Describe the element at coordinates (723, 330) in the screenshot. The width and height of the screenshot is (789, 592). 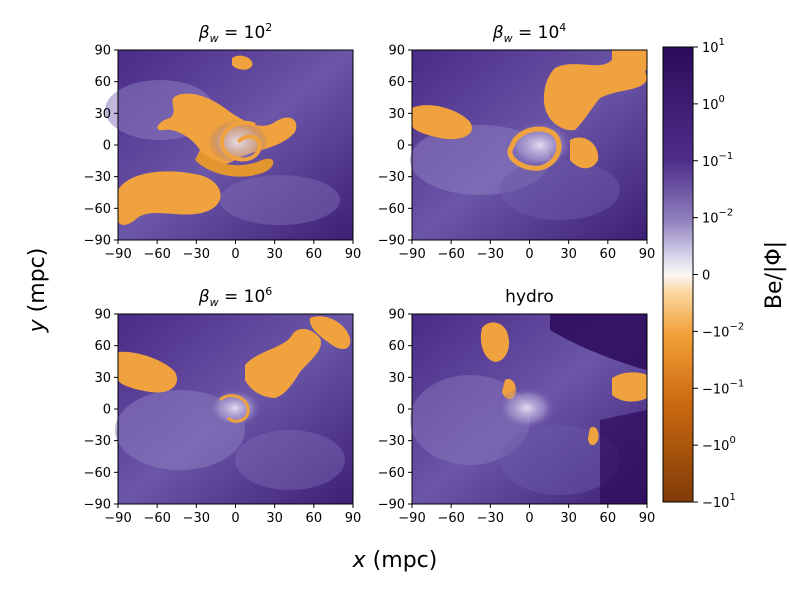
I see `colorbar-tick-label: −10−2` at that location.